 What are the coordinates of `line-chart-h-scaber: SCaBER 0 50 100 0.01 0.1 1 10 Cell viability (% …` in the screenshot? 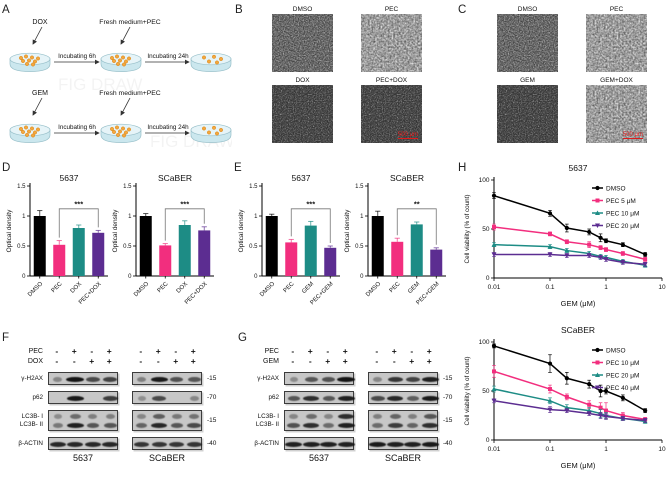 It's located at (565, 397).